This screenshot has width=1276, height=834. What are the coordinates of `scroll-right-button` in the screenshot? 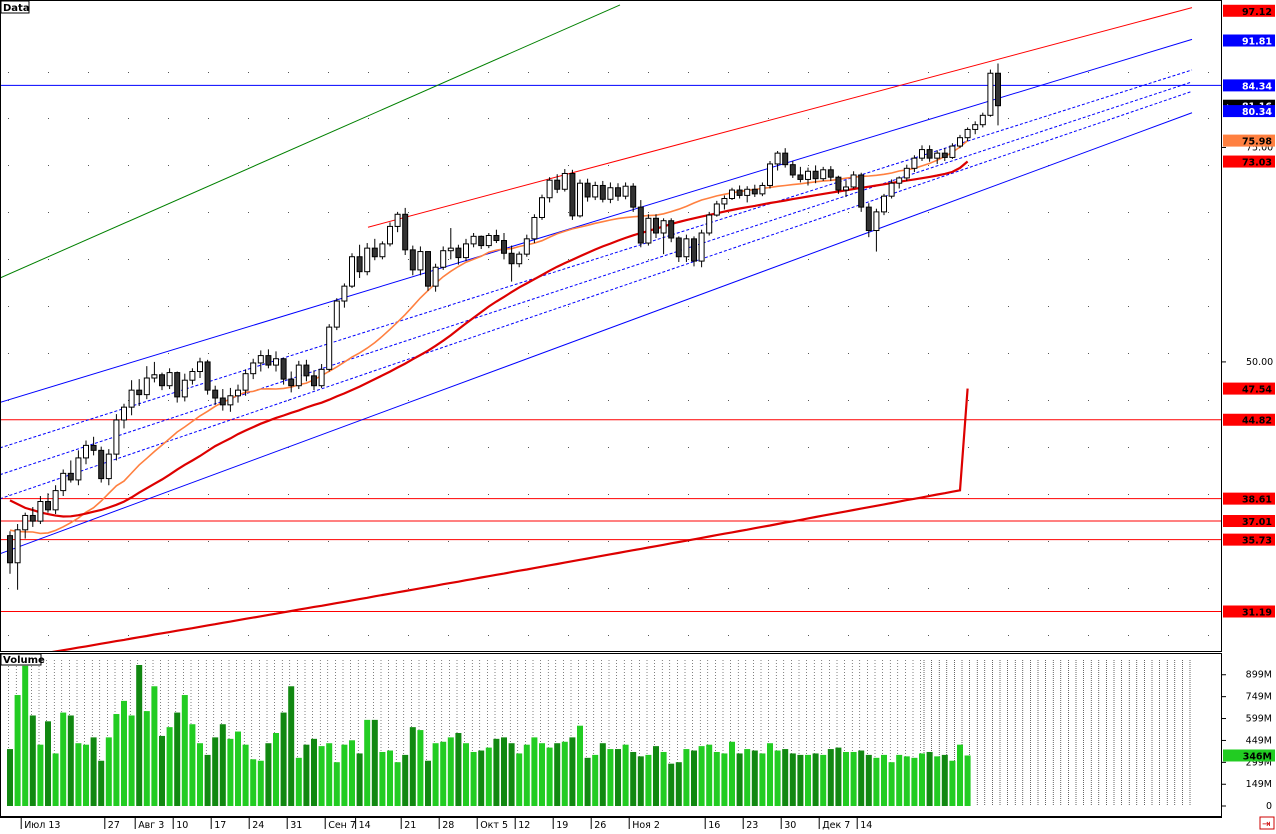 It's located at (1267, 823).